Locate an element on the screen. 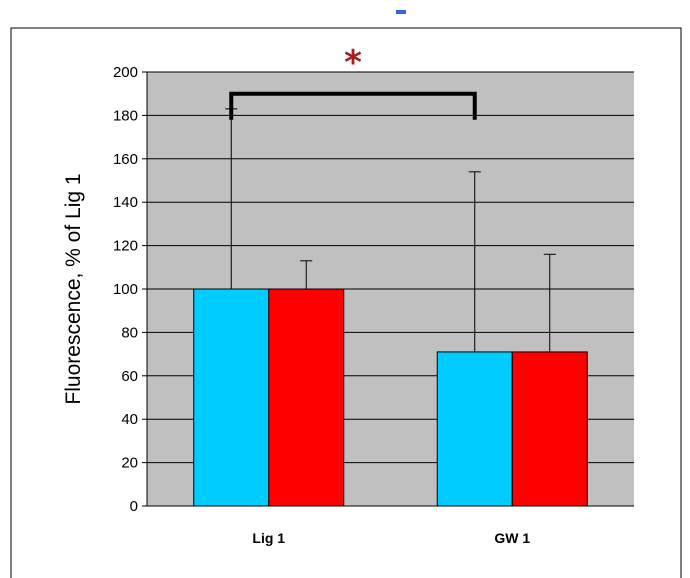 Image resolution: width=690 pixels, height=578 pixels. y-tick-label: 200 is located at coordinates (125, 72).